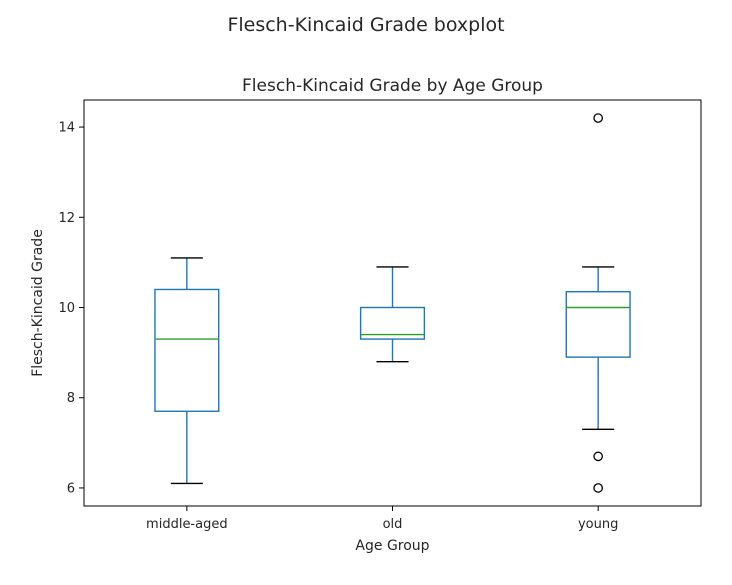 The height and width of the screenshot is (585, 732). What do you see at coordinates (393, 524) in the screenshot?
I see `x-tick-label: old` at bounding box center [393, 524].